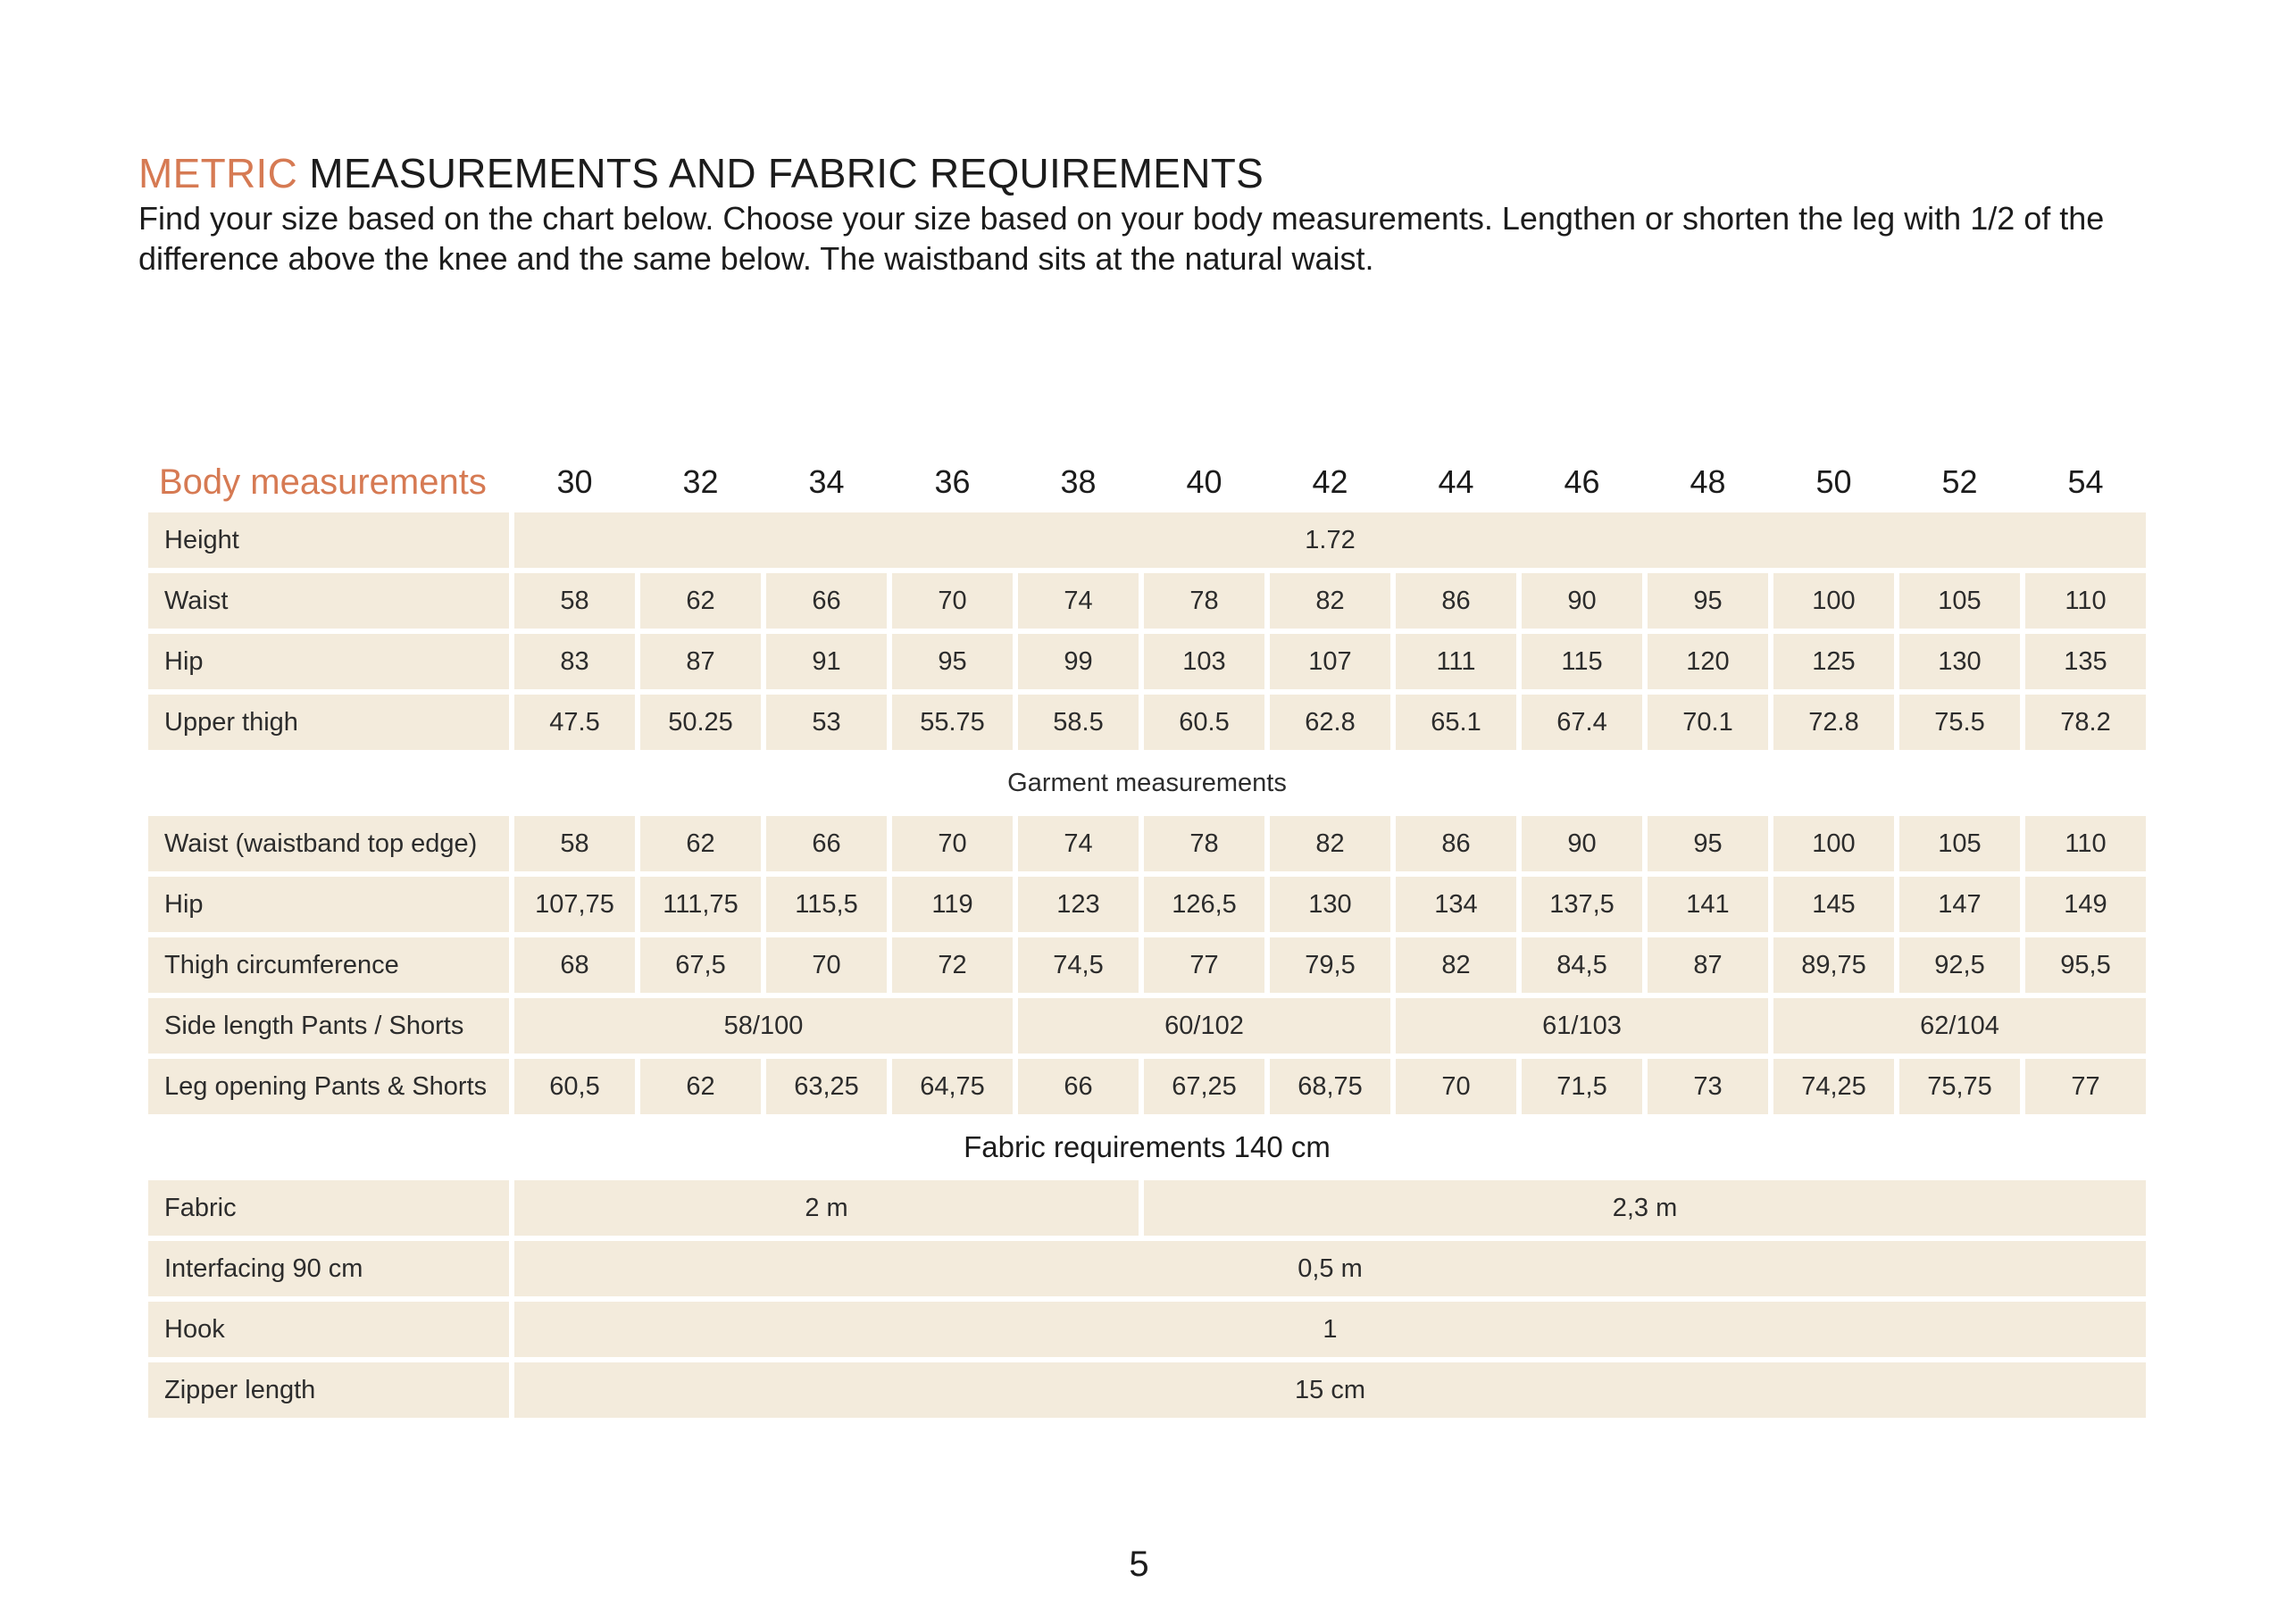 This screenshot has height=1624, width=2278. I want to click on title-rest: MEASUREMENTS AND FABRIC REQUIREMENTS, so click(781, 173).